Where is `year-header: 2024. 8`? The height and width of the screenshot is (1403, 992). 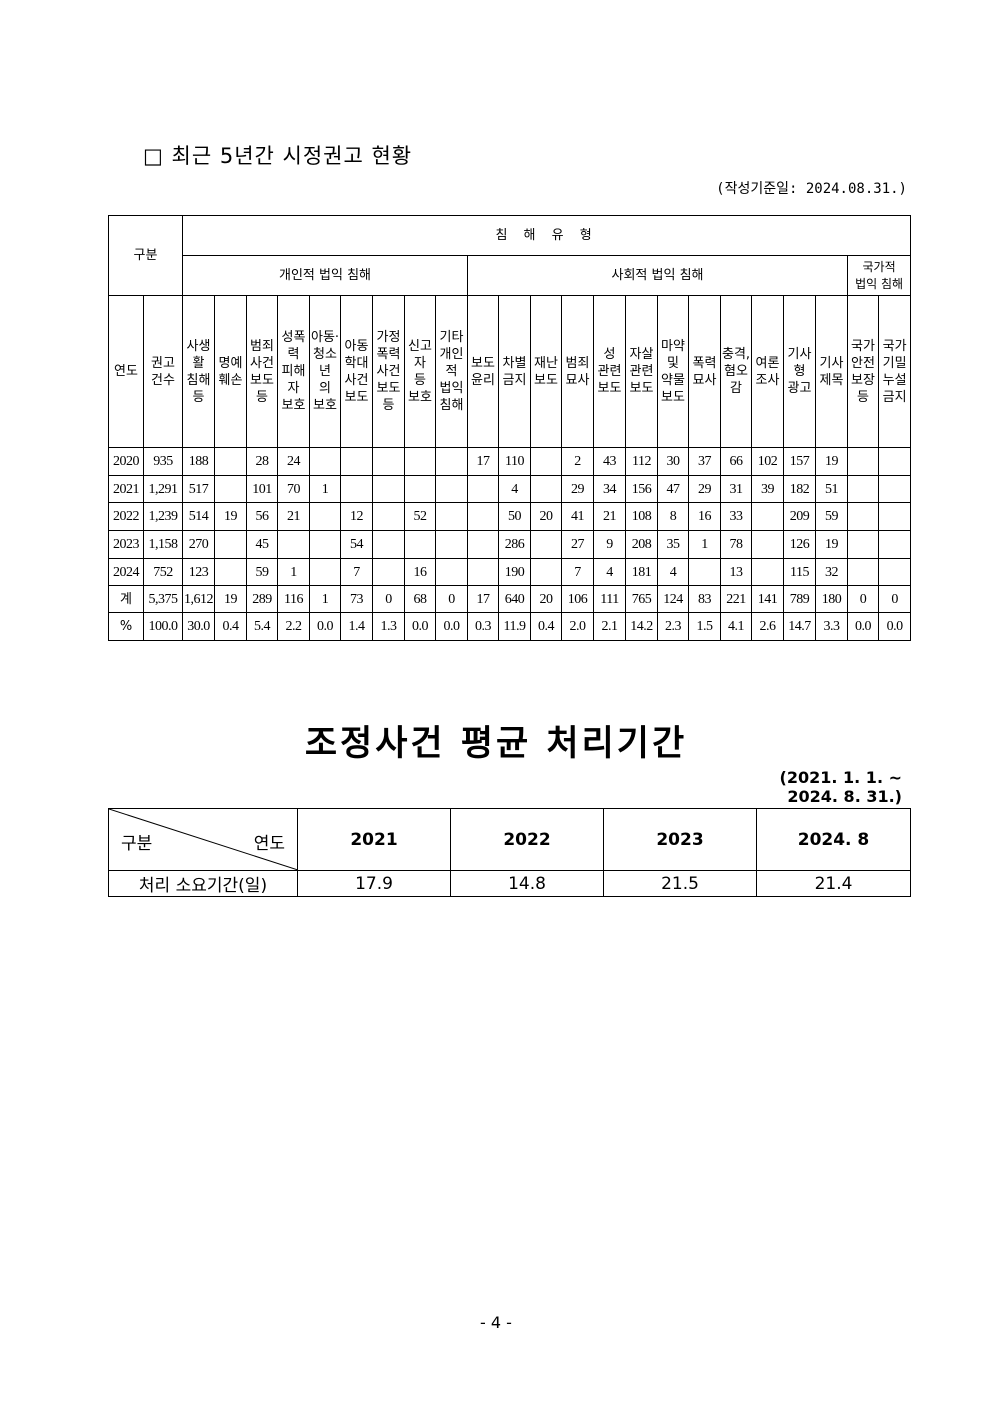 year-header: 2024. 8 is located at coordinates (833, 839).